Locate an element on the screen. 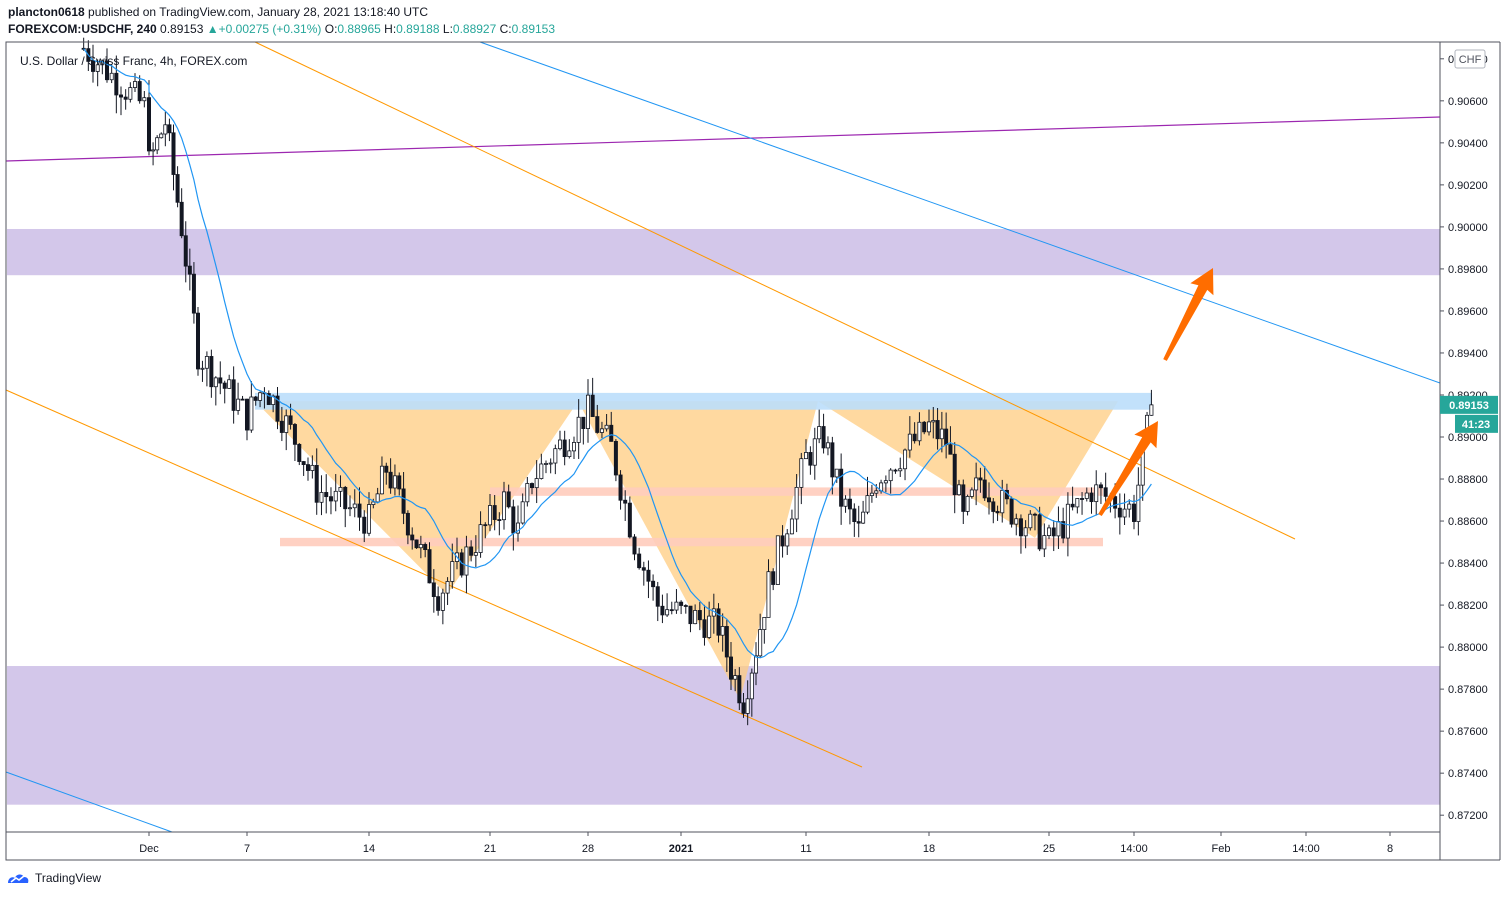 The width and height of the screenshot is (1508, 898). countdown-label: 41:23 is located at coordinates (1476, 425).